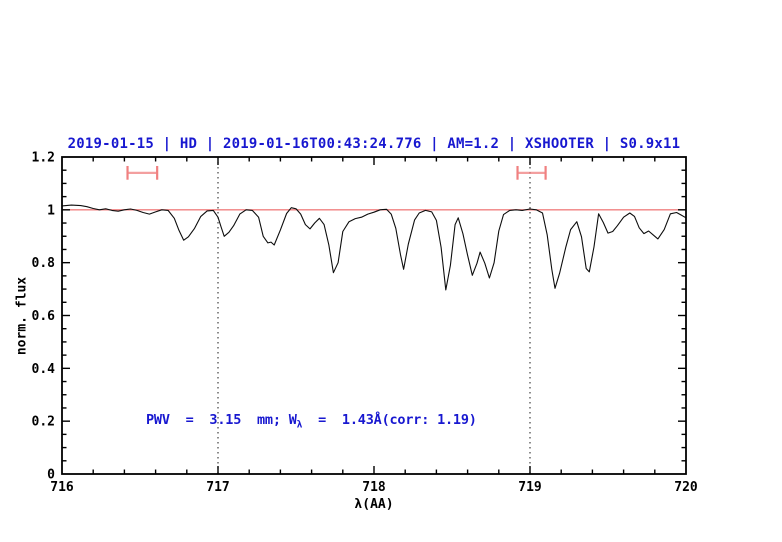 Image resolution: width=782 pixels, height=542 pixels. Describe the element at coordinates (299, 425) in the screenshot. I see `annotation-lambda-subscript: λ` at that location.